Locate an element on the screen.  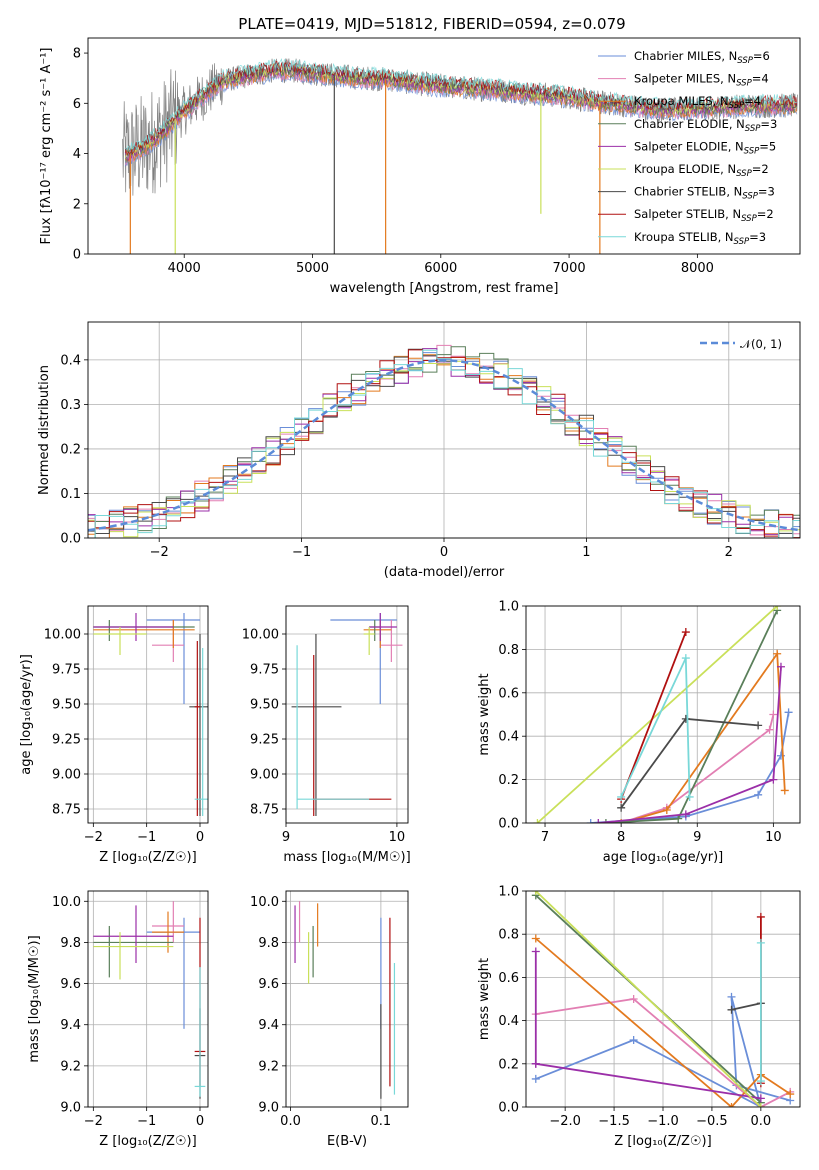
legend-entry: Kroupa STELIB, NSSP=3 is located at coordinates (700, 238).